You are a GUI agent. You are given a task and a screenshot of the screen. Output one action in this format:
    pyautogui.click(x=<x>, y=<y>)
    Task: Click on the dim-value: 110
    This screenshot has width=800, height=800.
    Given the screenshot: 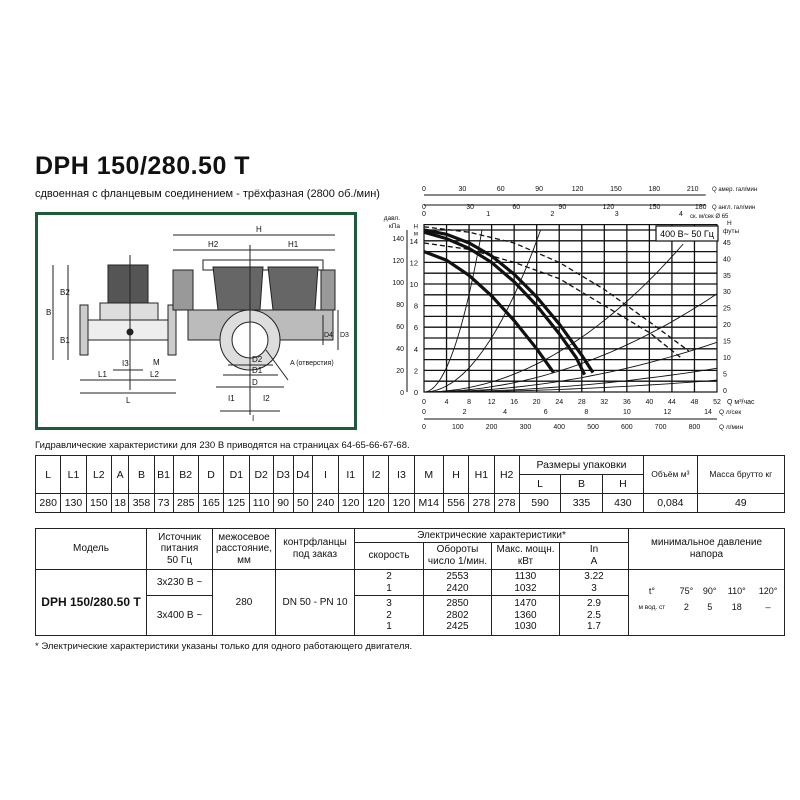 What is the action you would take?
    pyautogui.click(x=261, y=503)
    